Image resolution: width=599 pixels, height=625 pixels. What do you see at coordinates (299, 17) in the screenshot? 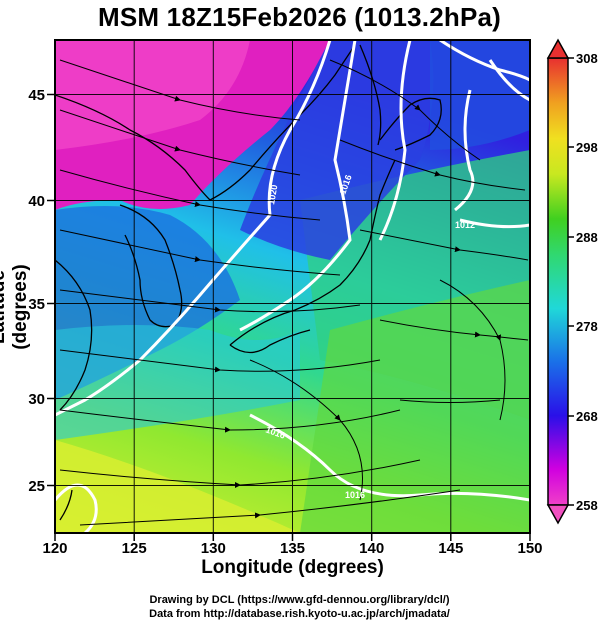
I see `chart-title: MSM 18Z15Feb2026 (1013.2hPa)` at bounding box center [299, 17].